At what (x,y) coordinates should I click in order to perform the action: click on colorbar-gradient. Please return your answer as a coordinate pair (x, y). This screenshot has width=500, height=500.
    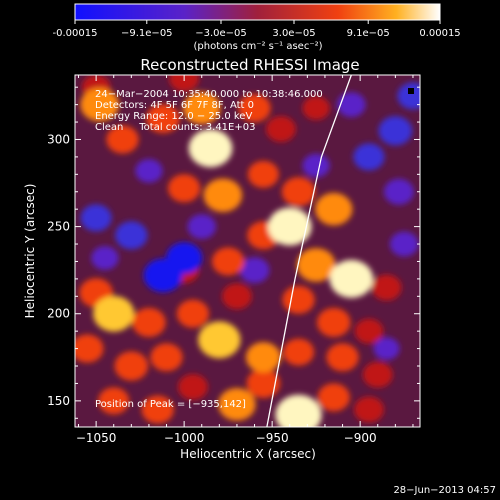
    Looking at the image, I should click on (257, 12).